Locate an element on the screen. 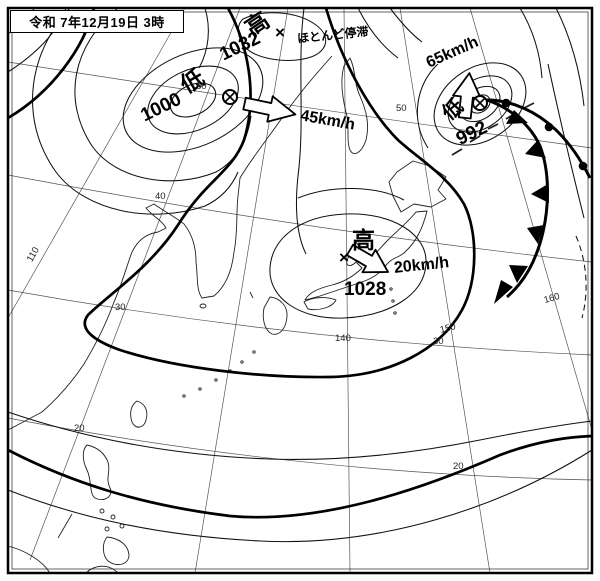 Image resolution: width=600 pixels, height=581 pixels. coast-luzon is located at coordinates (97, 472).